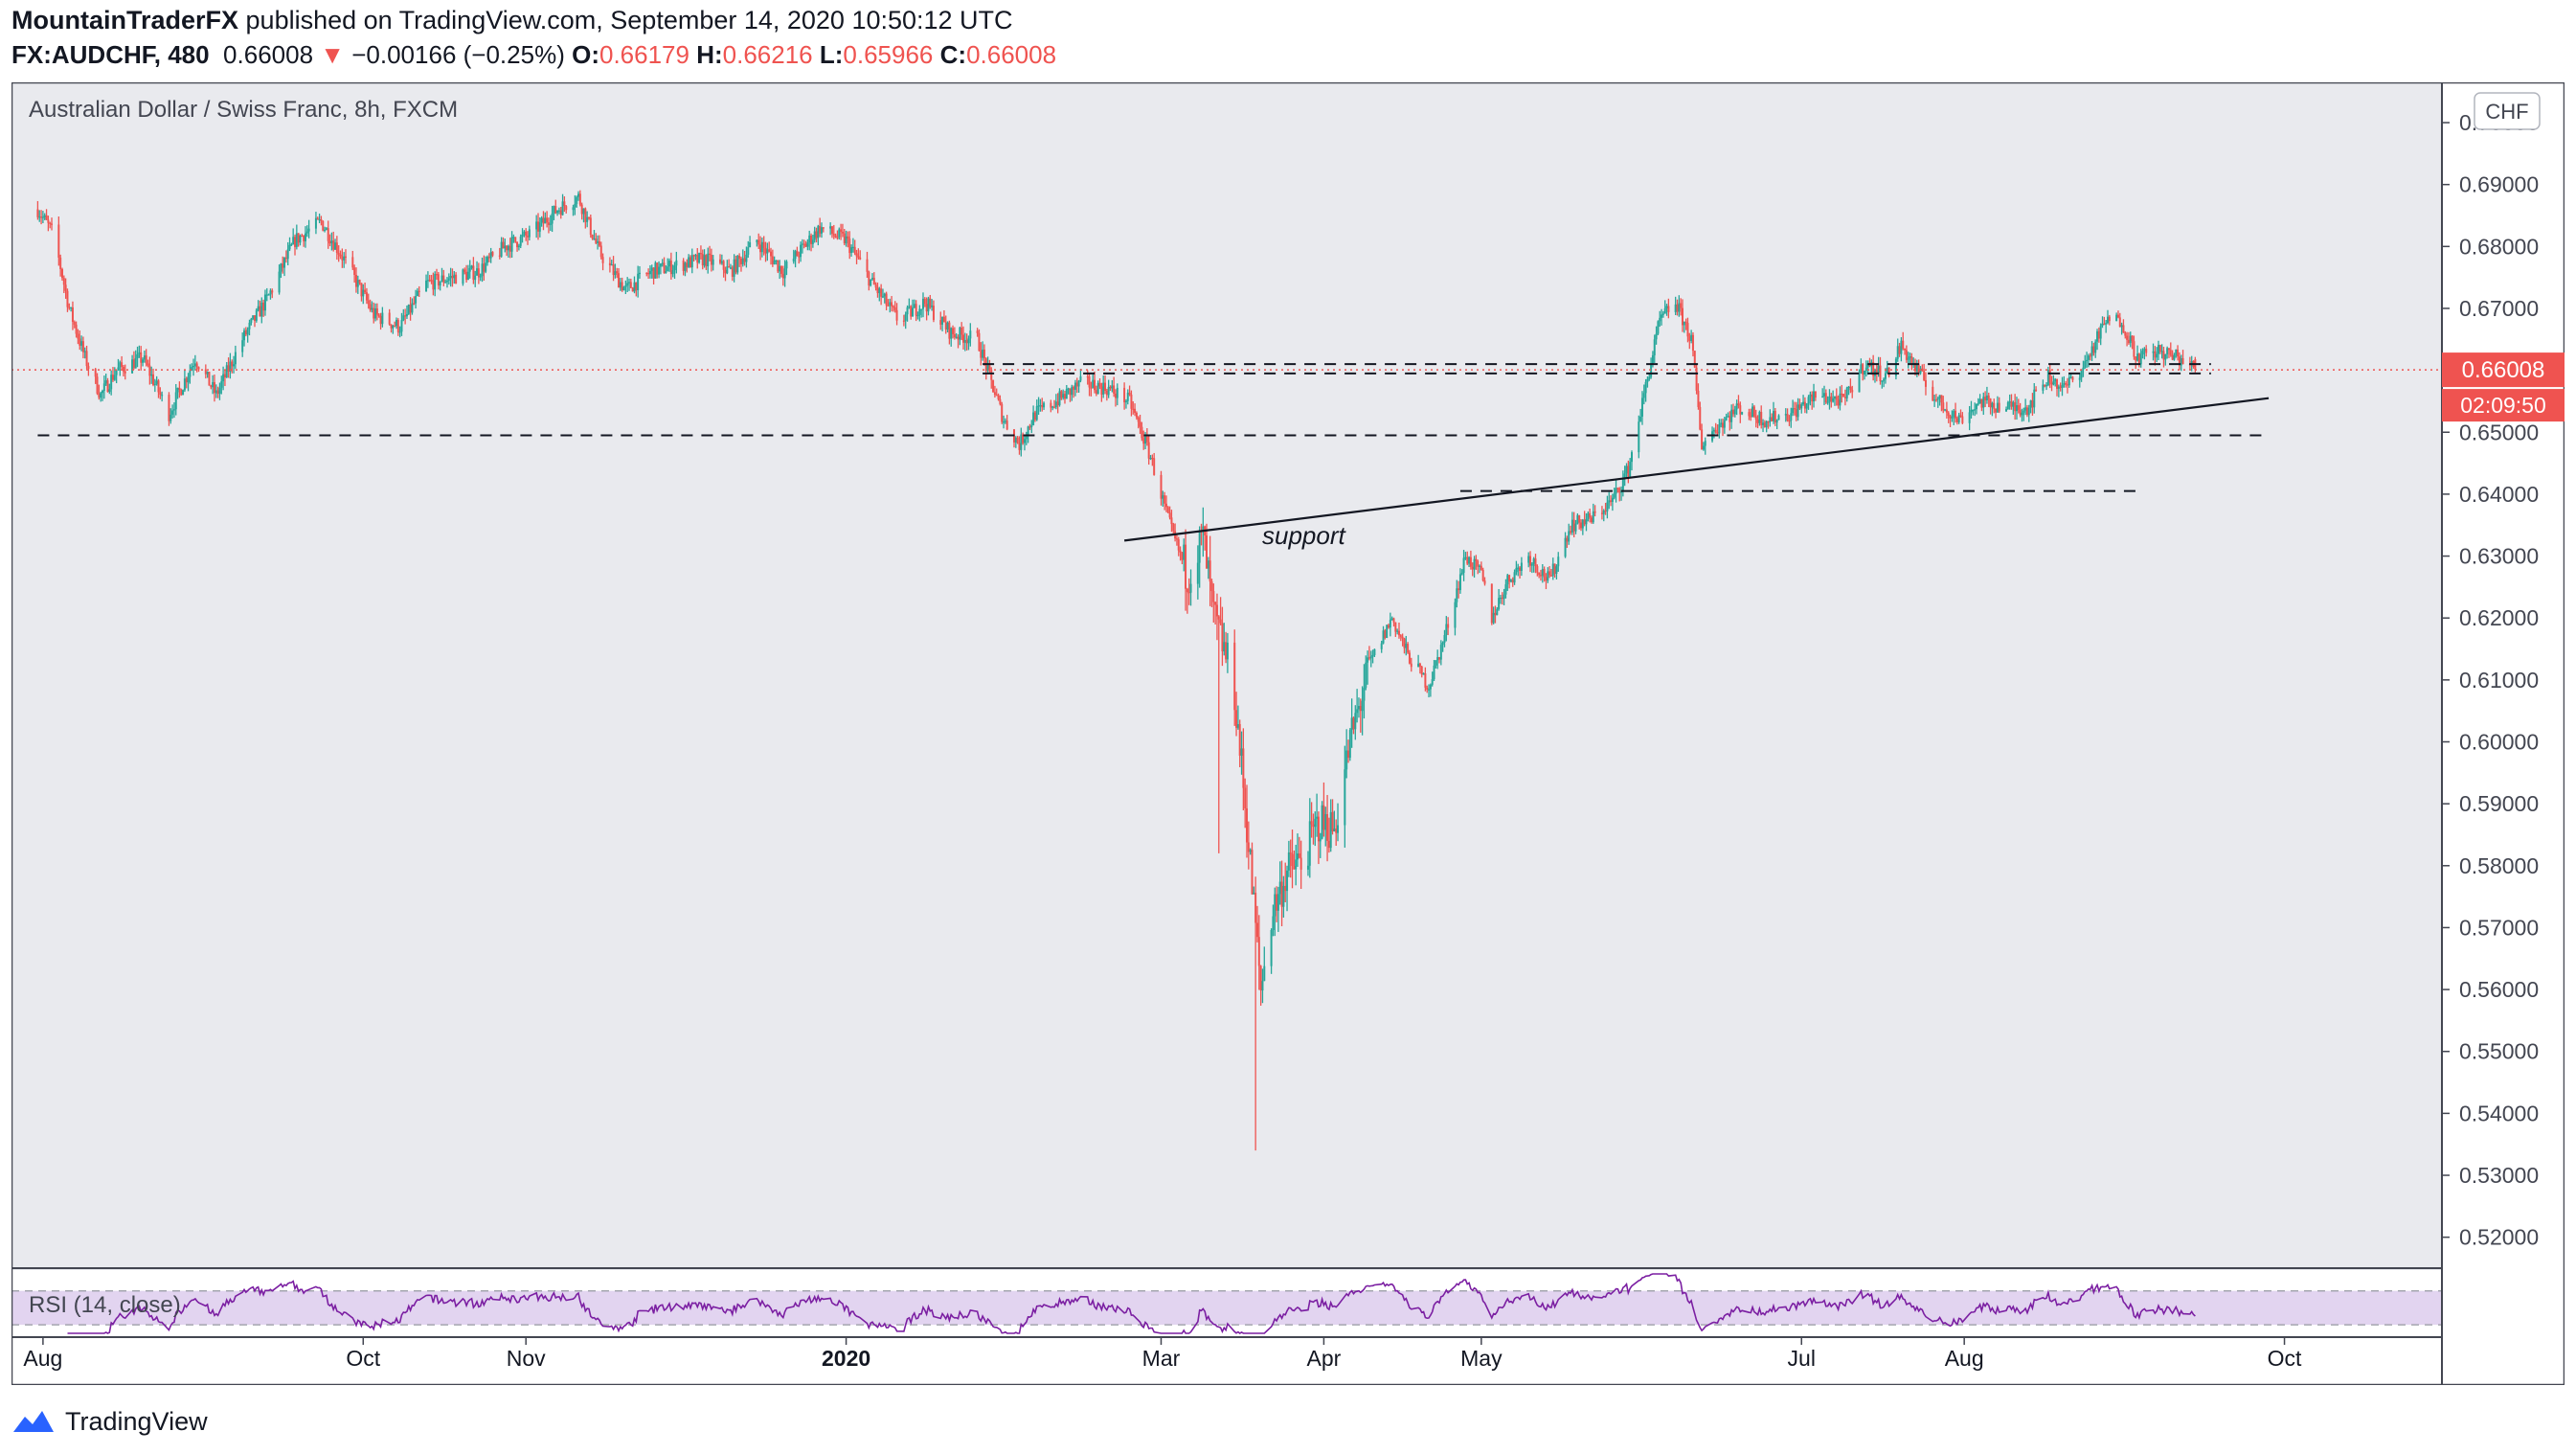 This screenshot has width=2576, height=1454. What do you see at coordinates (2503, 733) in the screenshot?
I see `price-axis-bg` at bounding box center [2503, 733].